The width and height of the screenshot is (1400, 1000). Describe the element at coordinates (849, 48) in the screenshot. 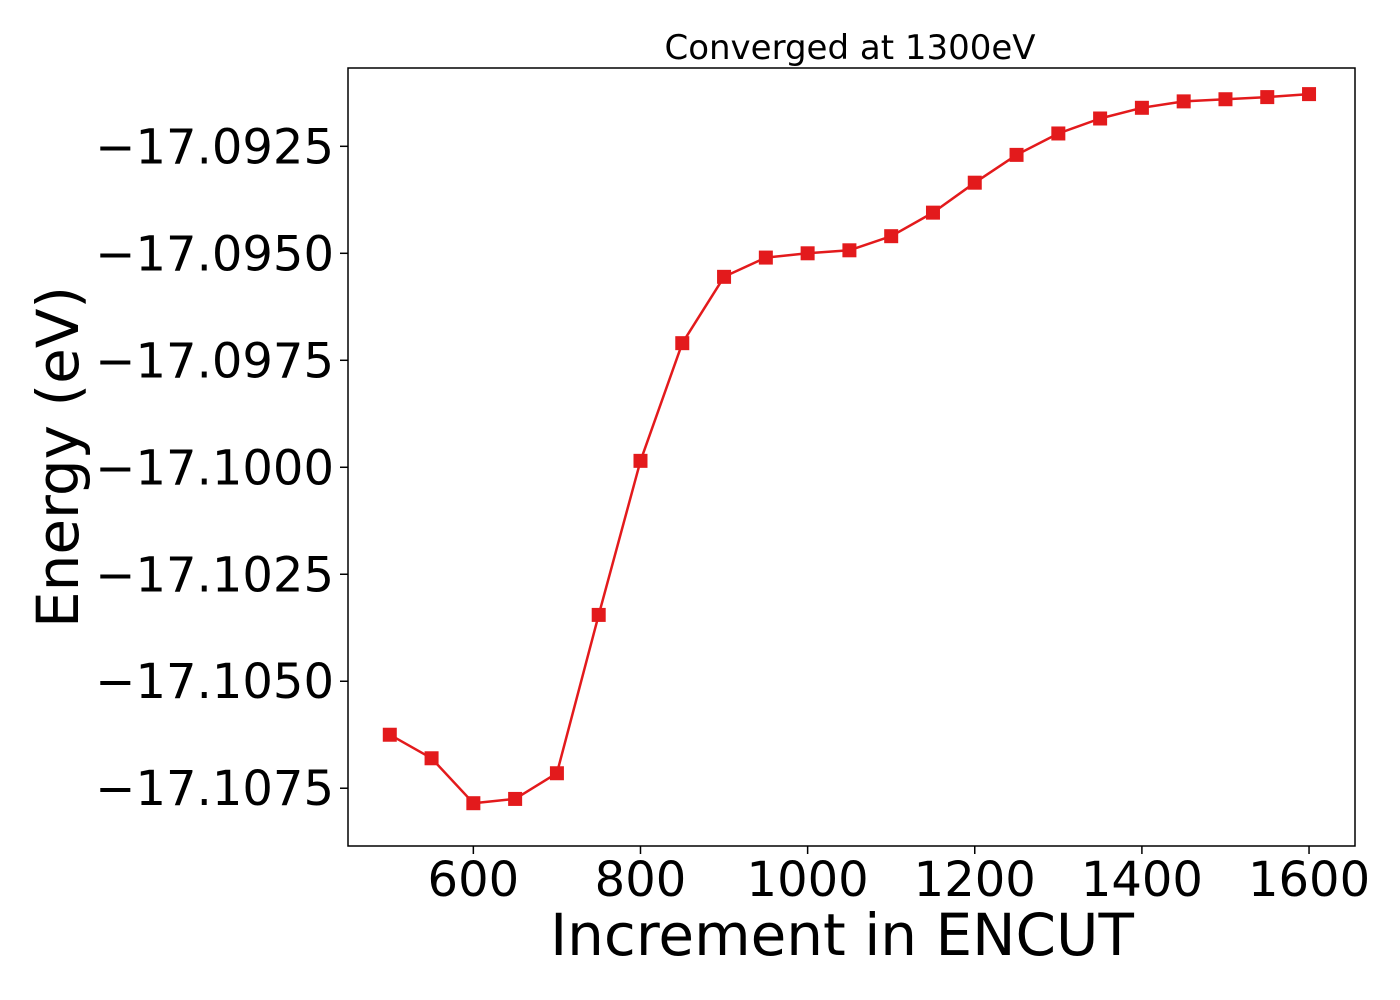

I see `chart-title: Converged at 1300eV` at that location.